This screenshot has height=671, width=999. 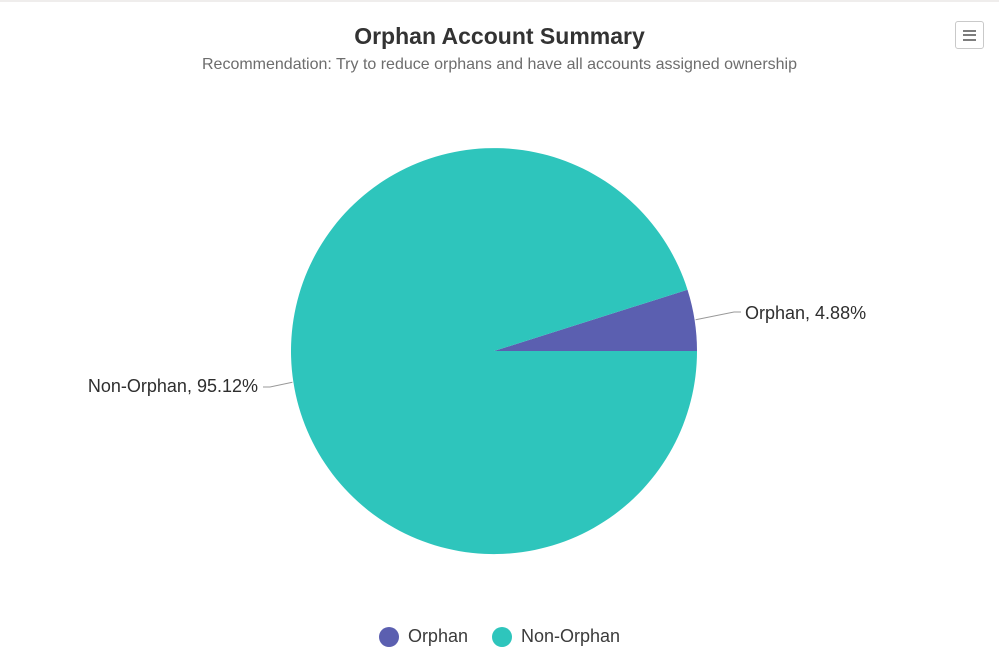 I want to click on data-label-orphan: Orphan, 4.88%, so click(x=806, y=313).